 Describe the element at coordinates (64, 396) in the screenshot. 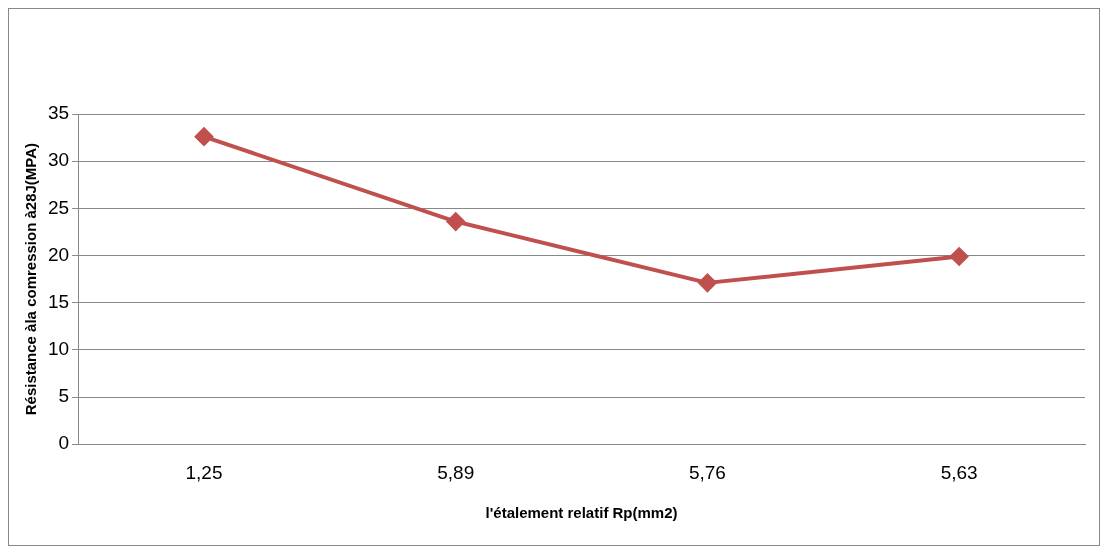

I see `y-tick-label: 5` at that location.